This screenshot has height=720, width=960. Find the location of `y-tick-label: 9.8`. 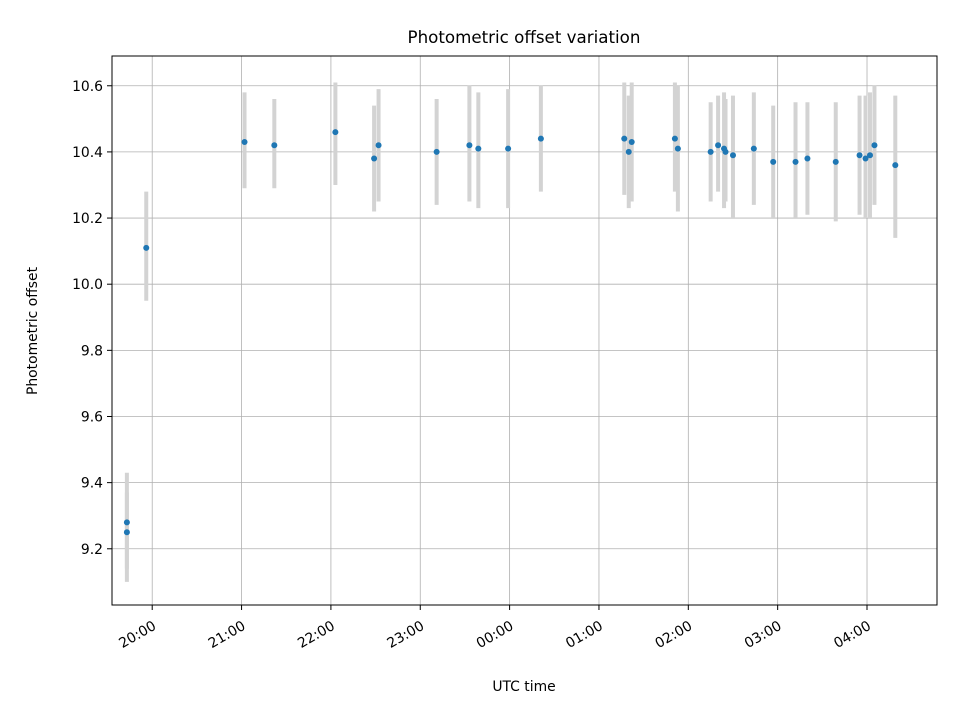

y-tick-label: 9.8 is located at coordinates (92, 351).